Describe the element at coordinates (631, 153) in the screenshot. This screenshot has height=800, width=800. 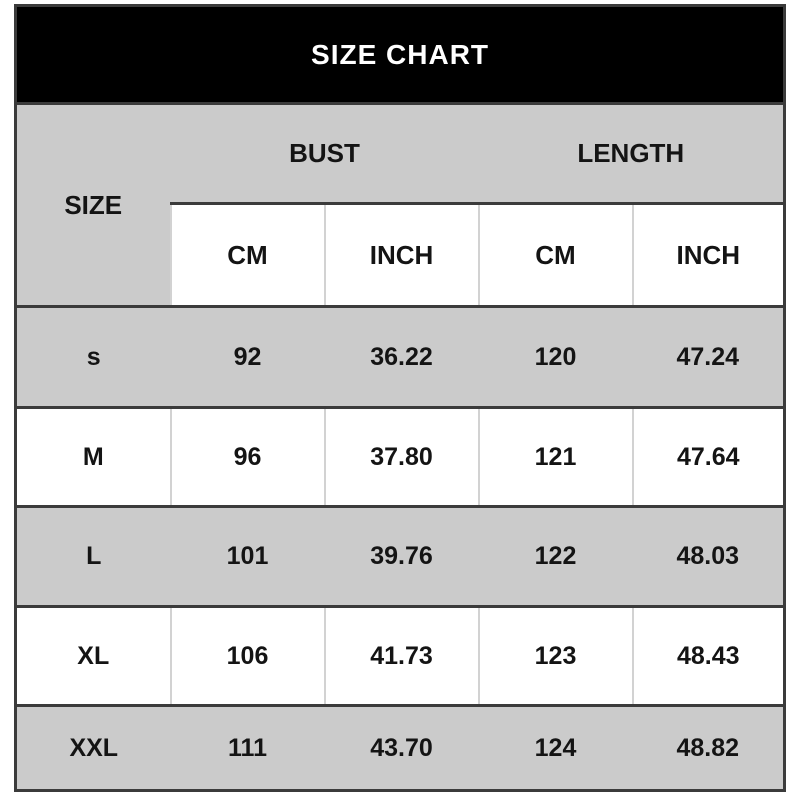
I see `column-group-length: LENGTH` at that location.